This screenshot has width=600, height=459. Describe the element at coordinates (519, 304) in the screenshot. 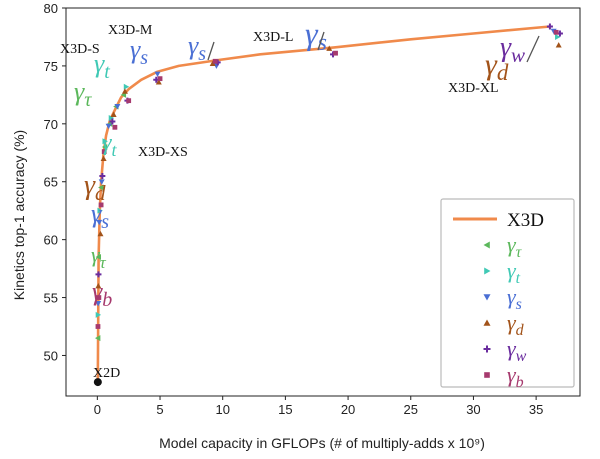

I see `legend-gamma-subscript: s` at that location.